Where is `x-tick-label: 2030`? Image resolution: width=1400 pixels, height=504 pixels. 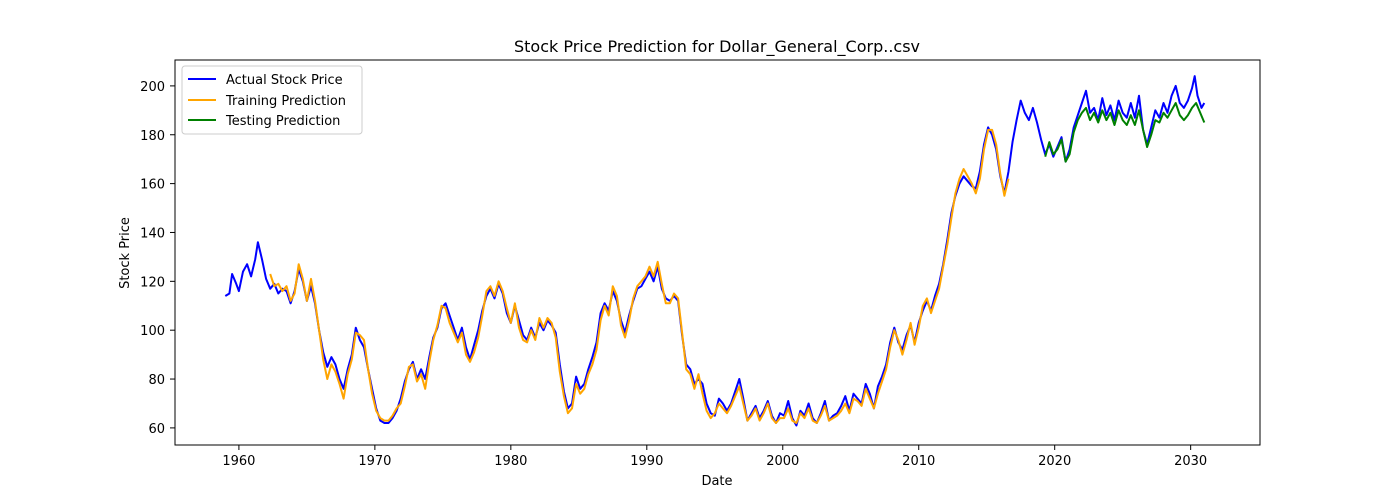
x-tick-label: 2030 is located at coordinates (1190, 461).